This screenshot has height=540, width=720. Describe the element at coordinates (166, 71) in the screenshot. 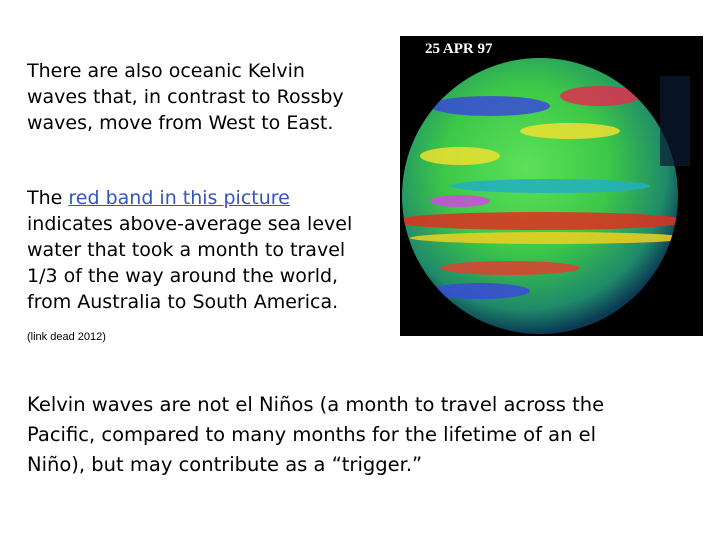

I see `text-line: There are also oceanic Kelvin` at that location.